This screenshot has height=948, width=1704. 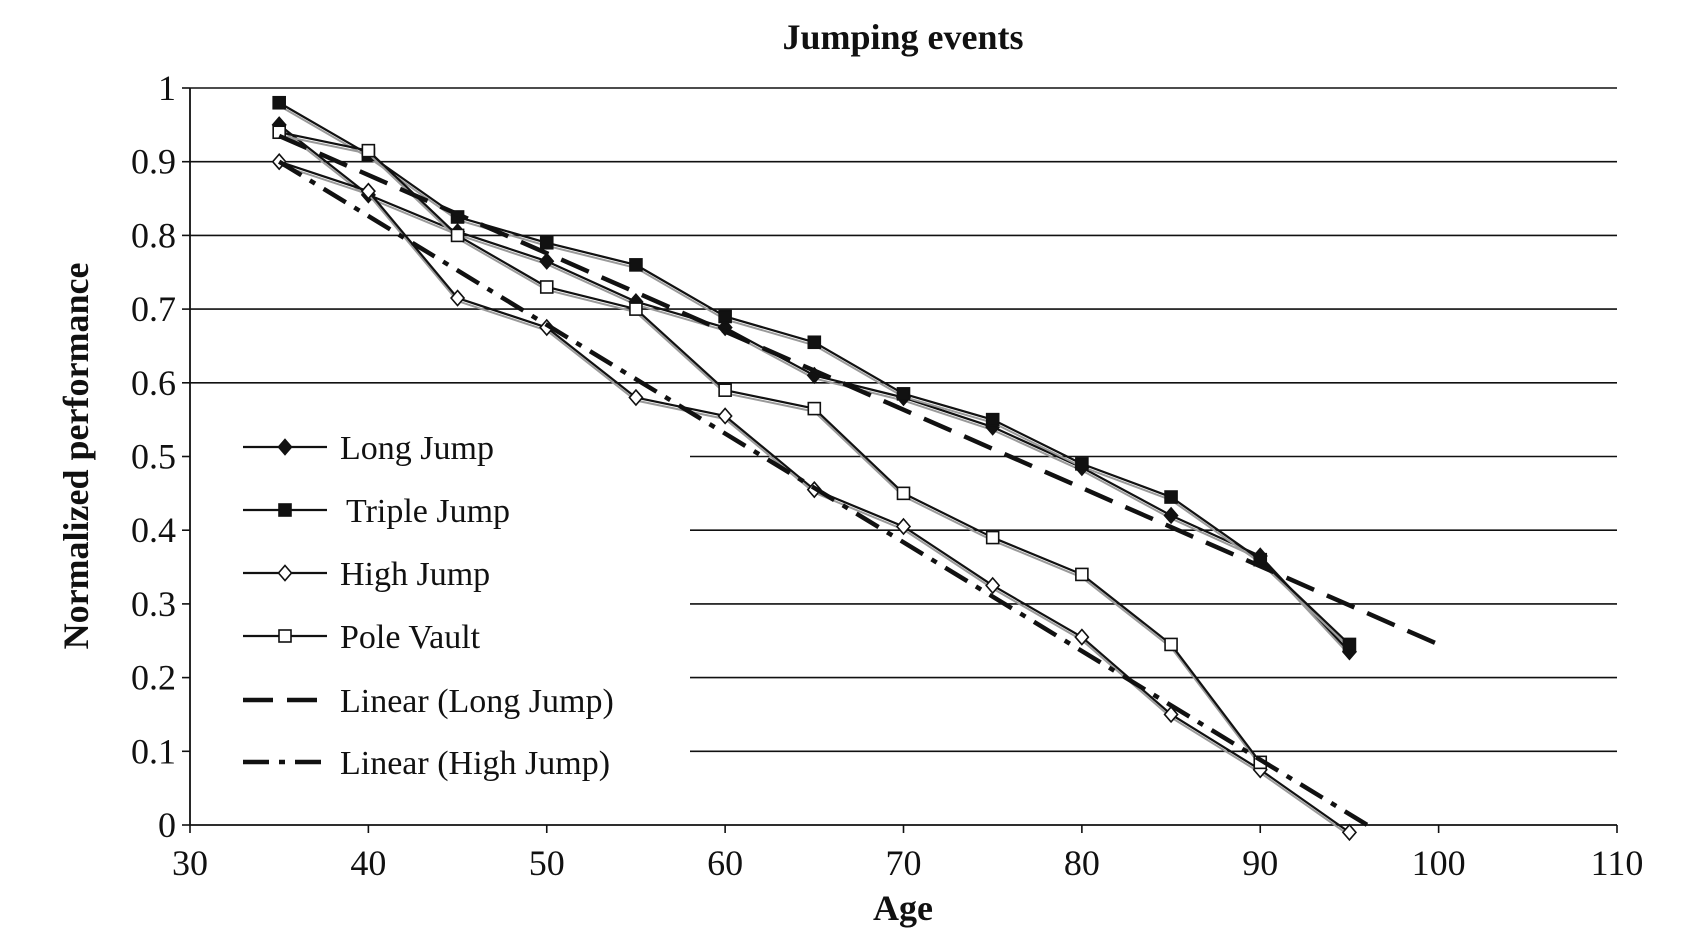 What do you see at coordinates (153, 383) in the screenshot?
I see `y-tick-label-0.6: 0.6` at bounding box center [153, 383].